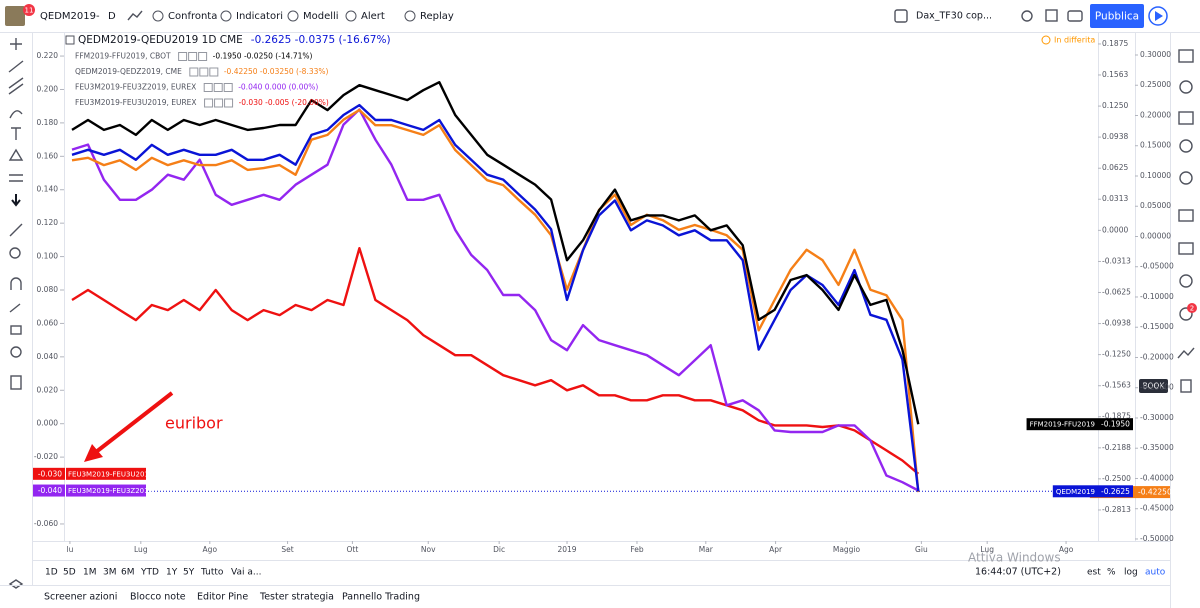 The width and height of the screenshot is (1200, 608). What do you see at coordinates (16, 154) in the screenshot?
I see `pattern-tool` at bounding box center [16, 154].